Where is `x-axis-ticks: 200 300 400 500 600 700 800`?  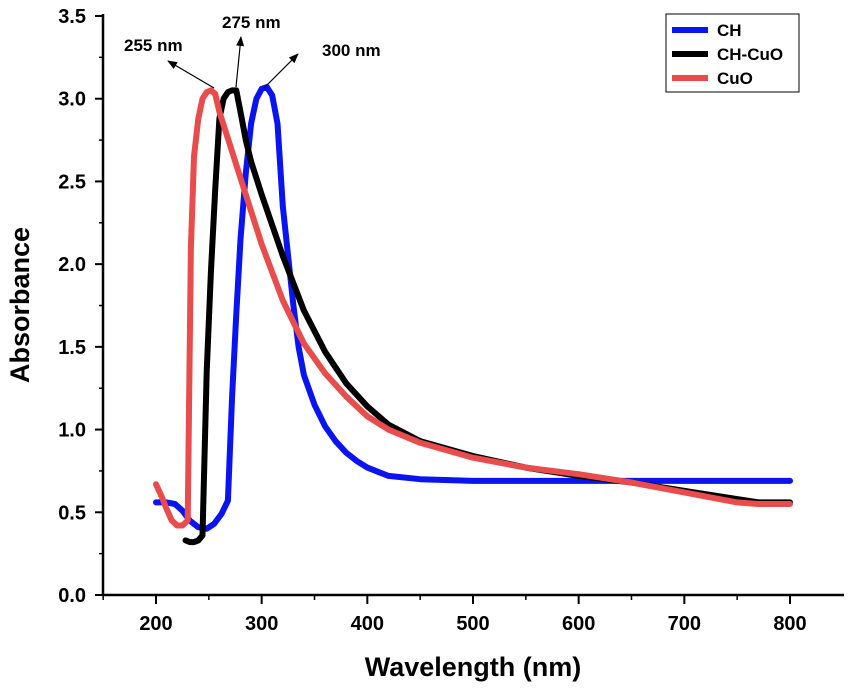
x-axis-ticks: 200 300 400 500 600 700 800 is located at coordinates (454, 615).